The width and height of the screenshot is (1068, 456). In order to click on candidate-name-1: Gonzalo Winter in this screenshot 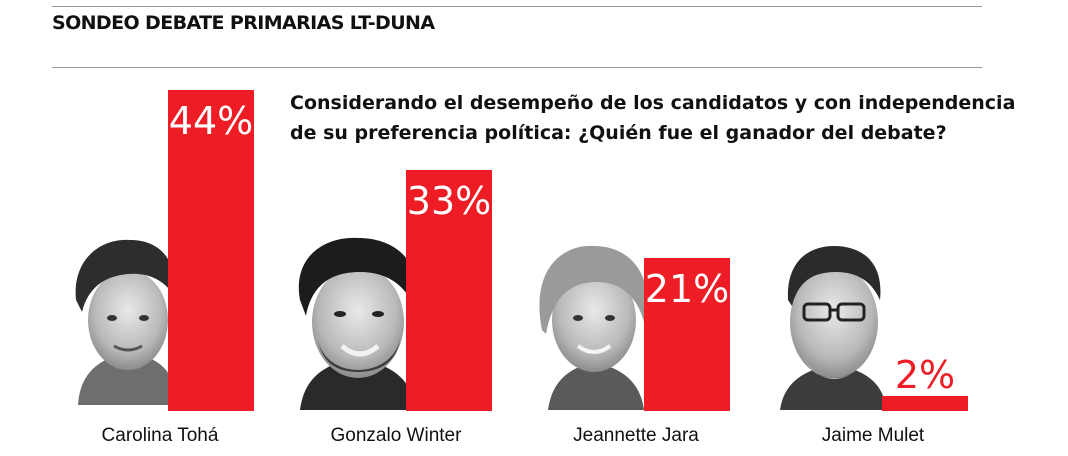, I will do `click(397, 435)`.